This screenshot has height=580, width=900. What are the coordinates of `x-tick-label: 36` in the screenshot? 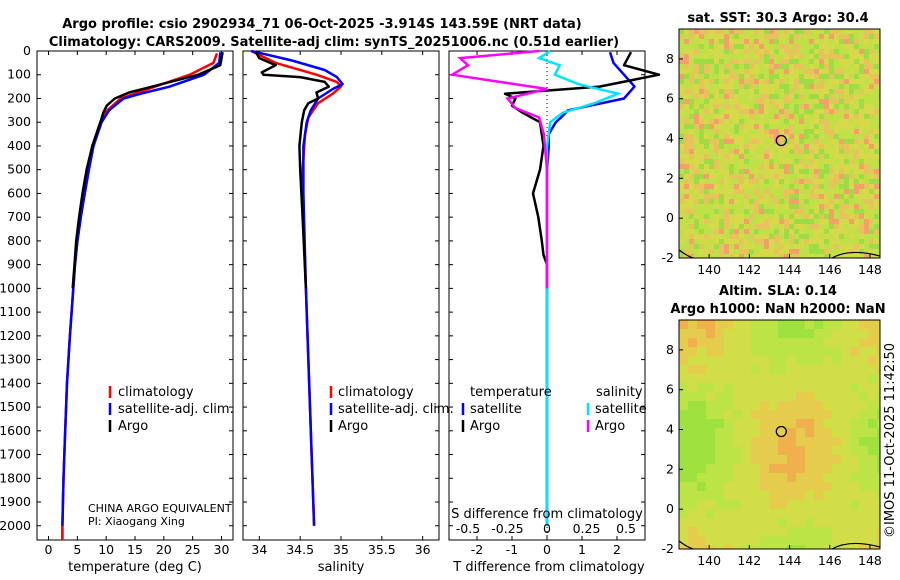 It's located at (423, 549).